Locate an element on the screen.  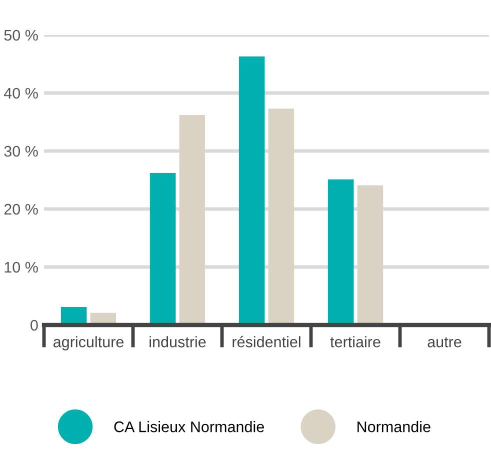
y-tick-label: 50 % is located at coordinates (21, 35).